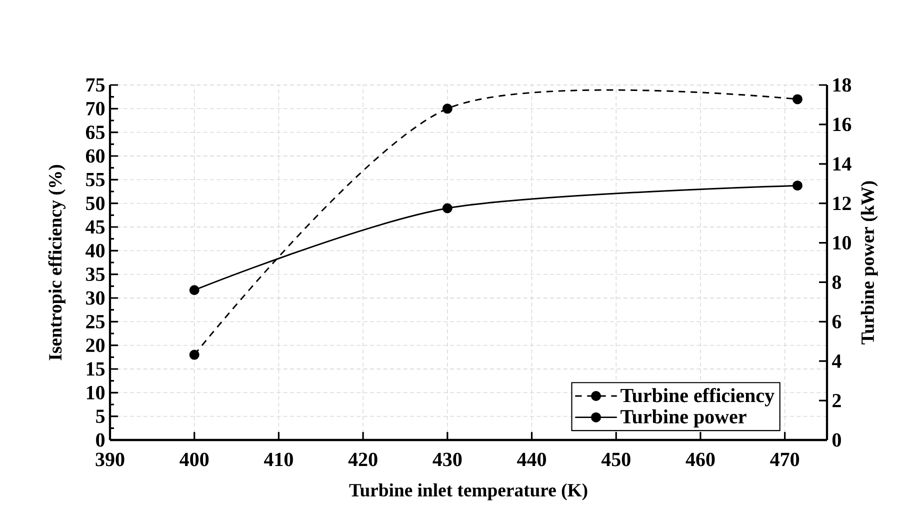  I want to click on y-tick-label: 70, so click(95, 109).